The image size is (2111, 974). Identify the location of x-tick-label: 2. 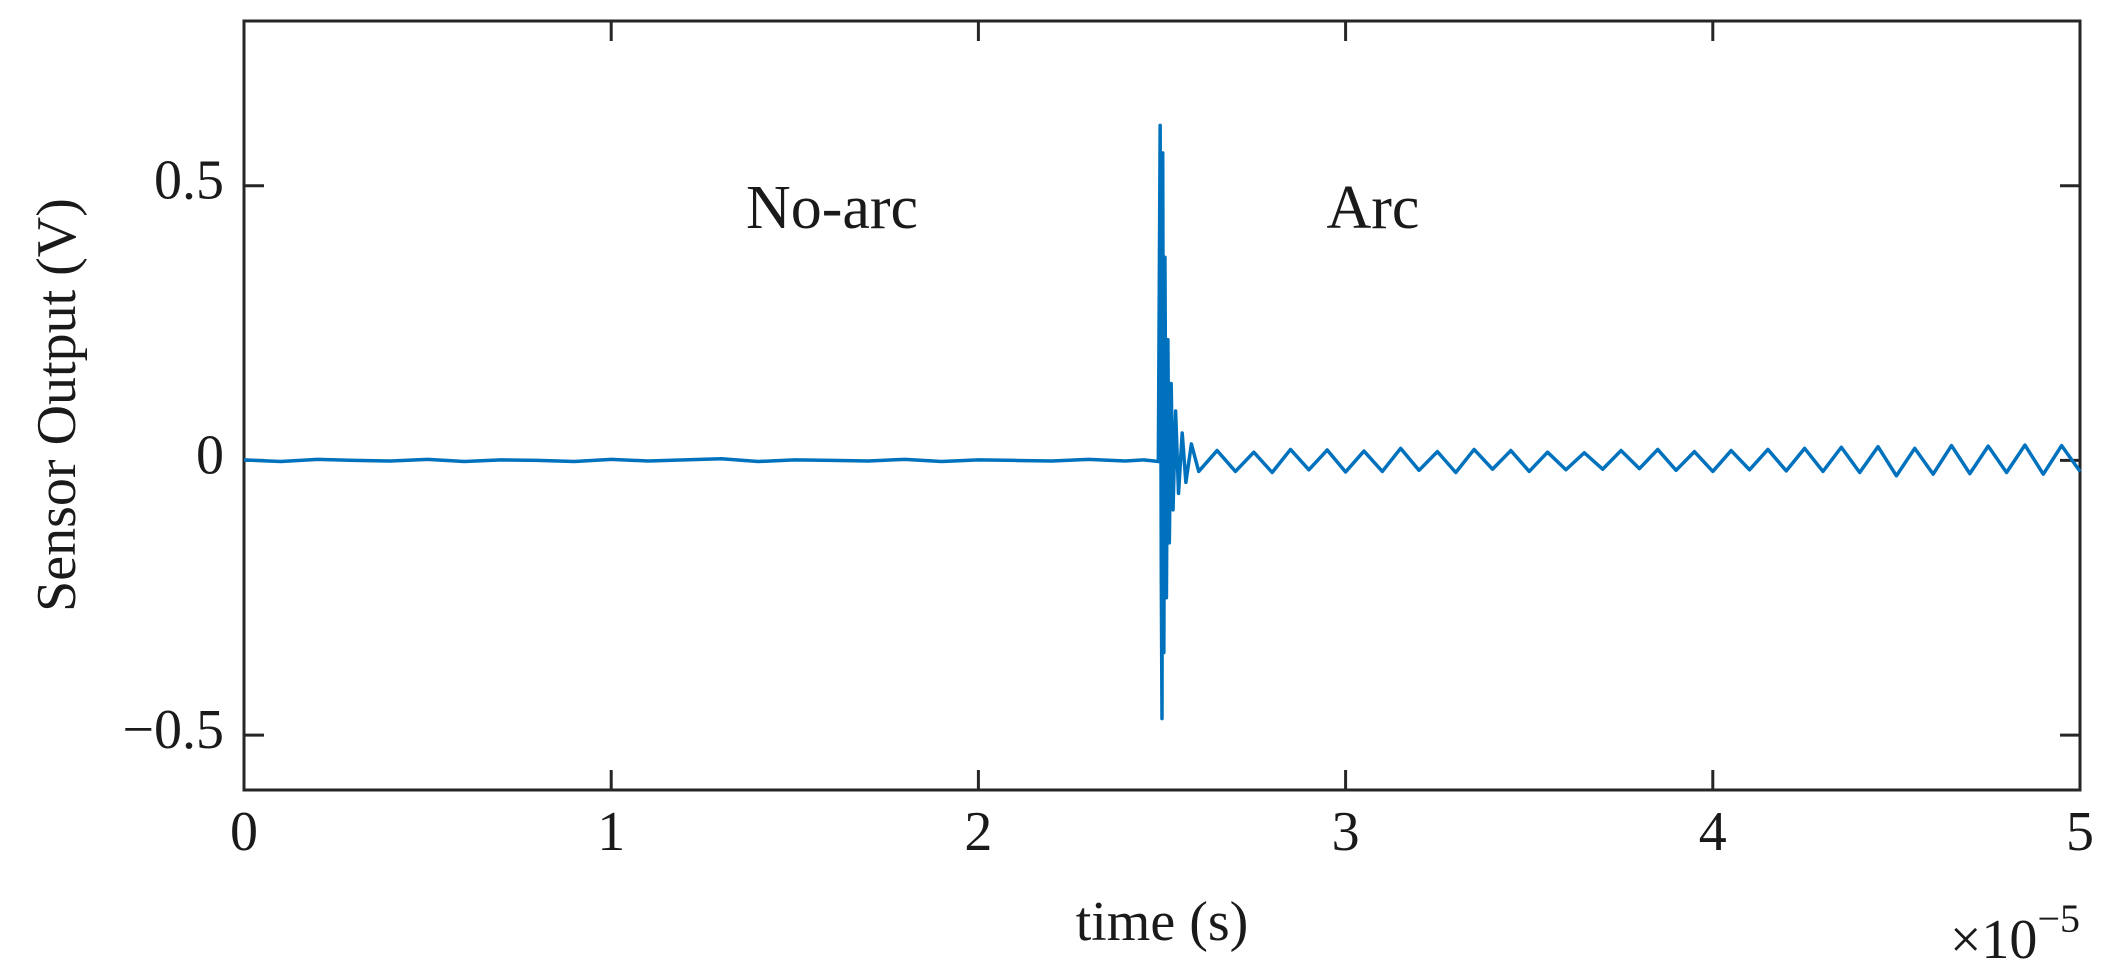
(978, 832).